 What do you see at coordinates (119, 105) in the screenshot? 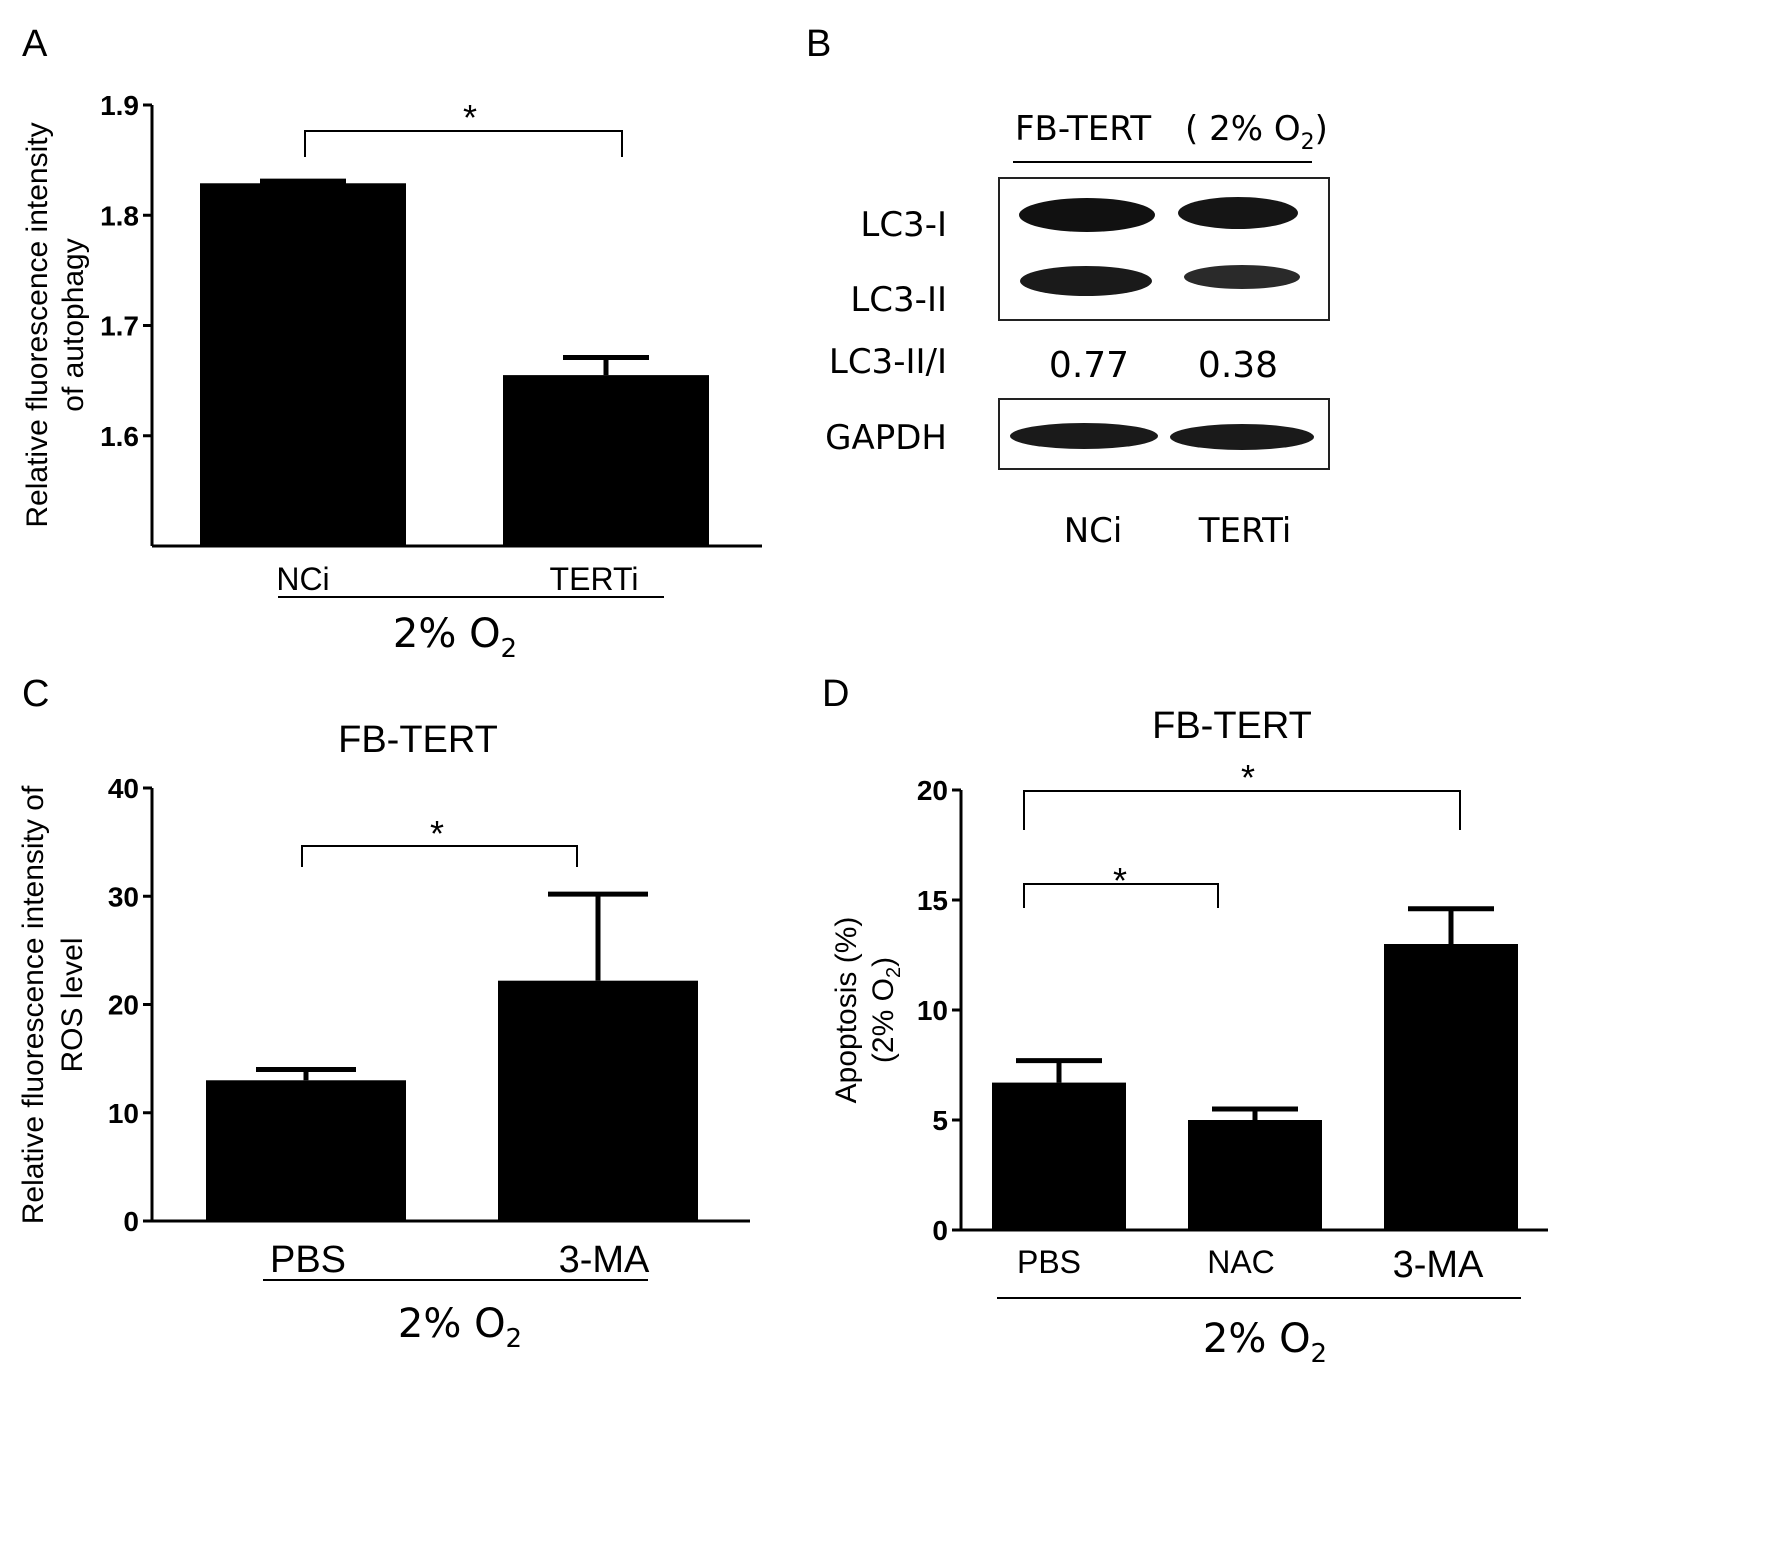
I see `panel-a-y-tick-label: 1.9` at bounding box center [119, 105].